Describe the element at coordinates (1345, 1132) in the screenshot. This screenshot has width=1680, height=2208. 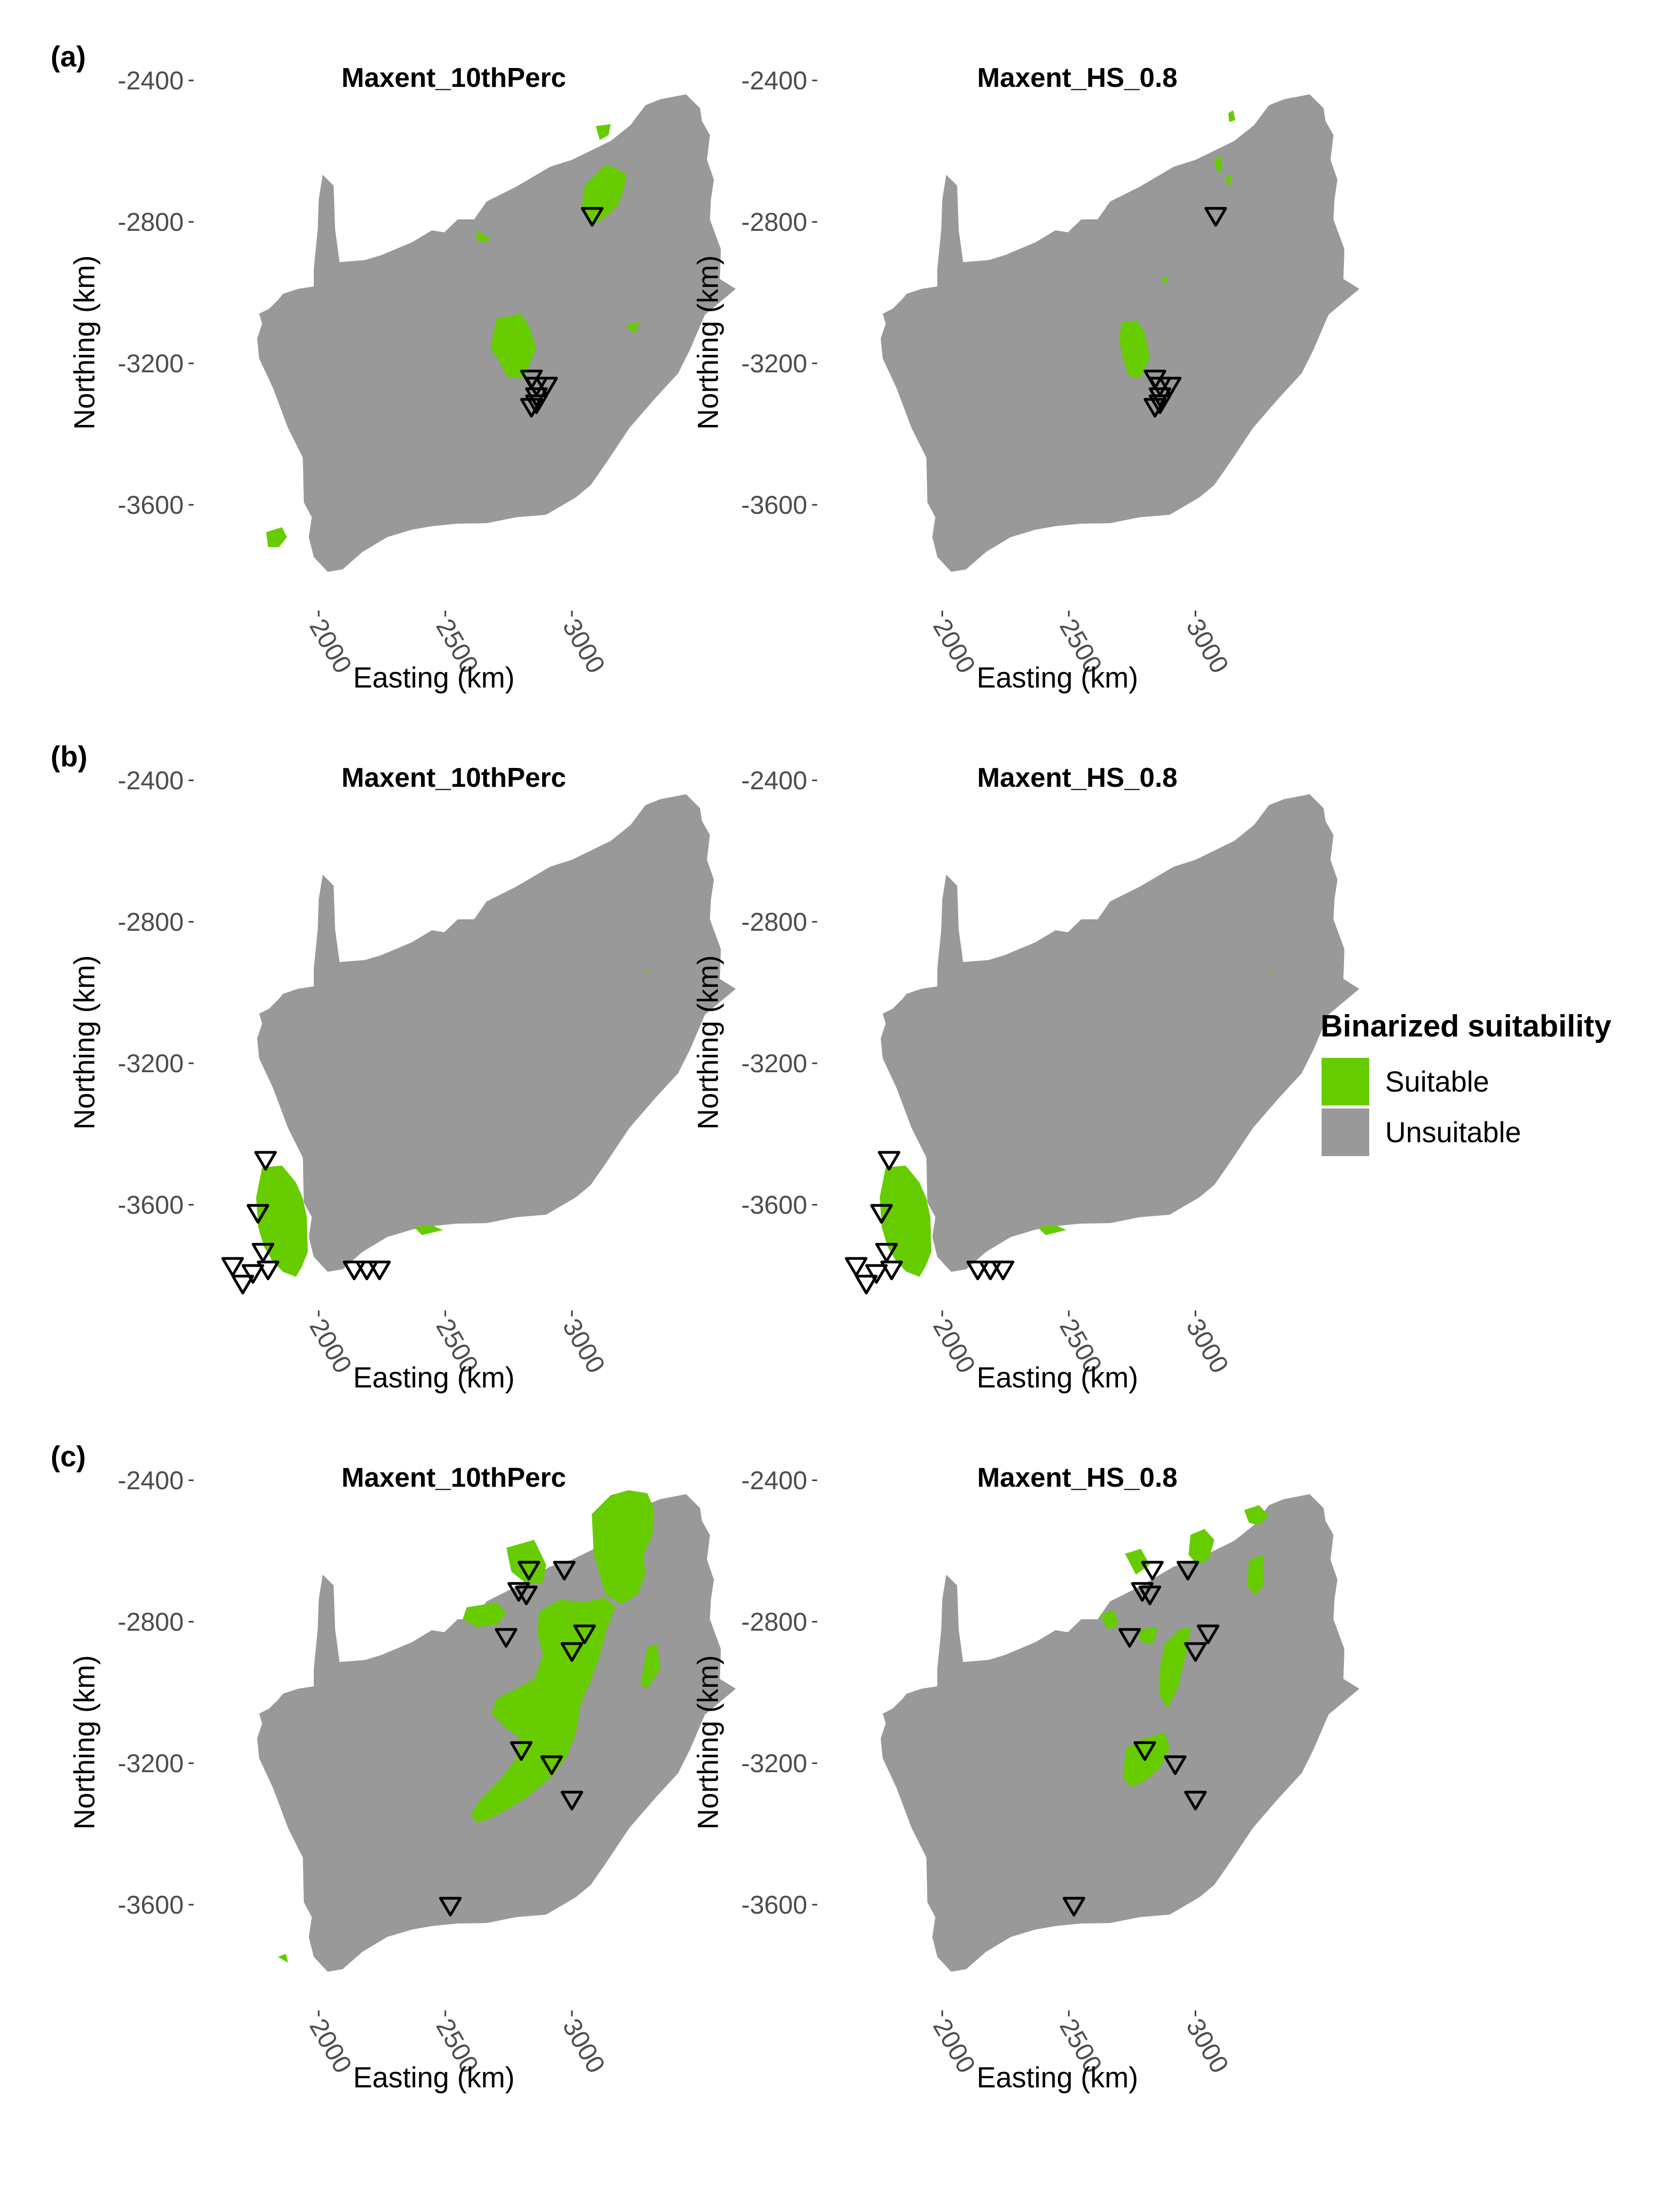
I see `legend-swatch-unsuitable` at that location.